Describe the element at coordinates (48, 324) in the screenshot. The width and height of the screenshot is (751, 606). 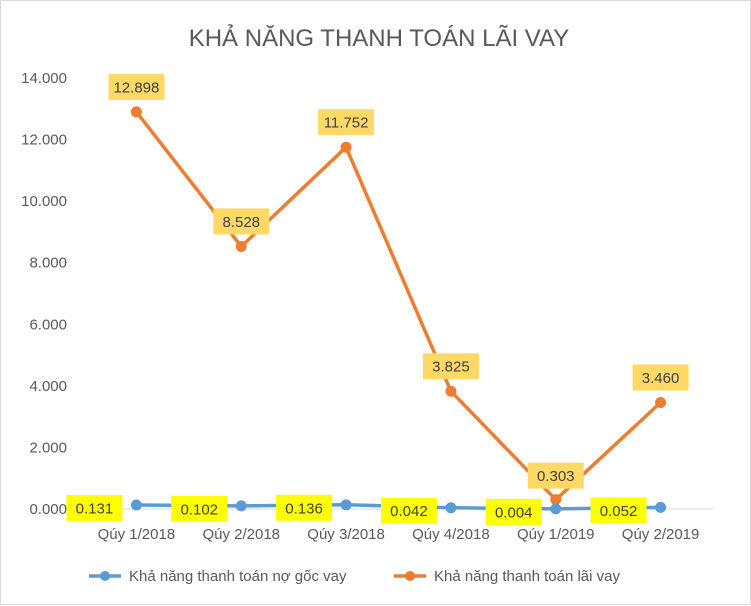
I see `y-tick-label: 6.000` at that location.